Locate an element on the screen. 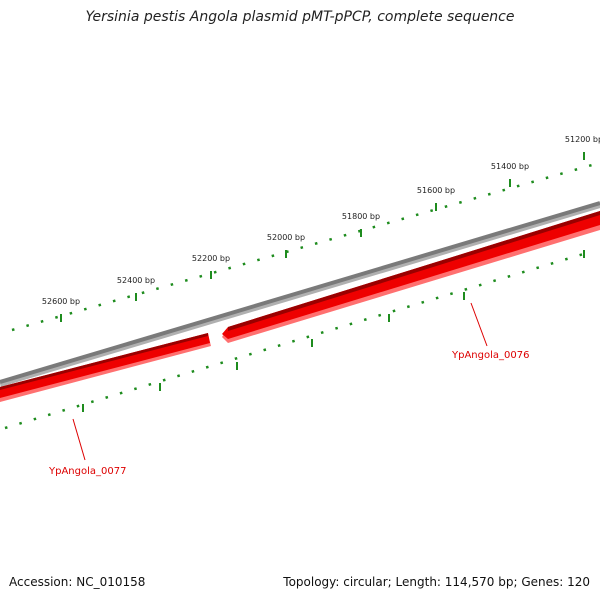 The height and width of the screenshot is (600, 600). ruler-tick-label: 52000 bp is located at coordinates (286, 237).